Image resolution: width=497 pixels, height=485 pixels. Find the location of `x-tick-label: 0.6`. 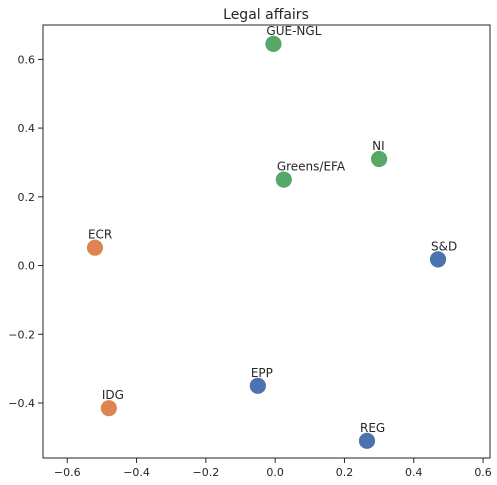

x-tick-label: 0.6 is located at coordinates (483, 472).